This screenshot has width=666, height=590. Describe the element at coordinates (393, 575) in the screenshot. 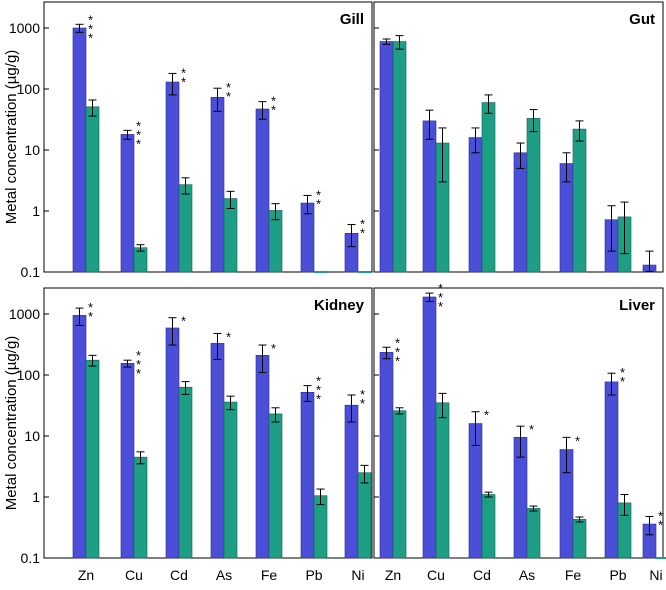

I see `x-tick-label: Zn` at that location.